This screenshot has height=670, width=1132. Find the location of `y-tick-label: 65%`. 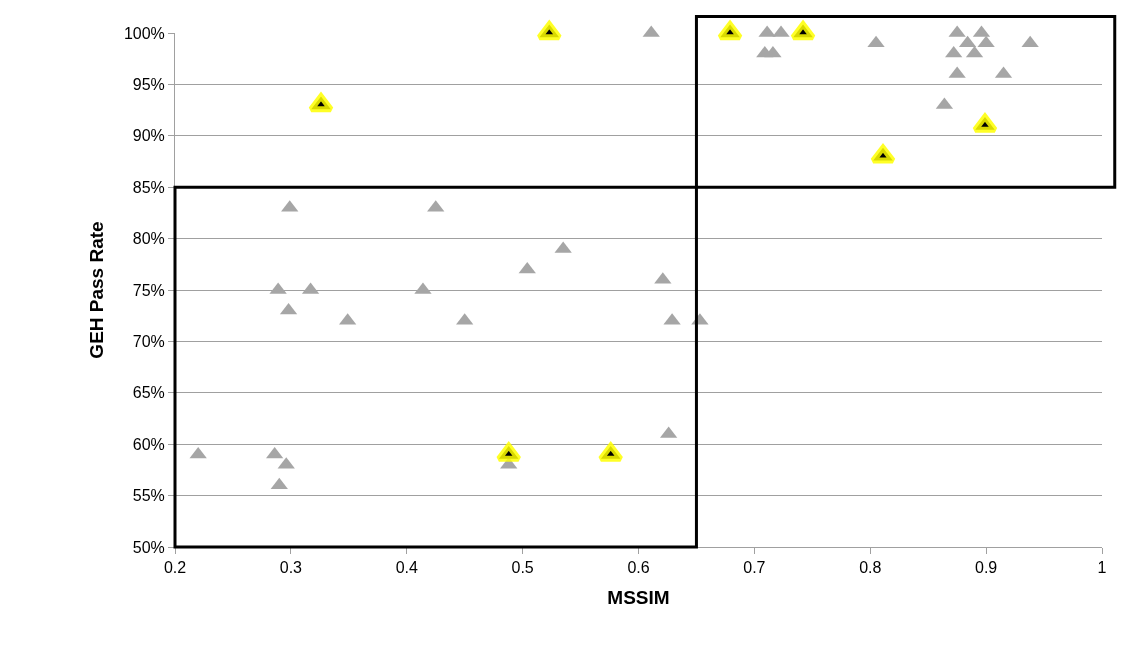

y-tick-label: 65% is located at coordinates (148, 393).